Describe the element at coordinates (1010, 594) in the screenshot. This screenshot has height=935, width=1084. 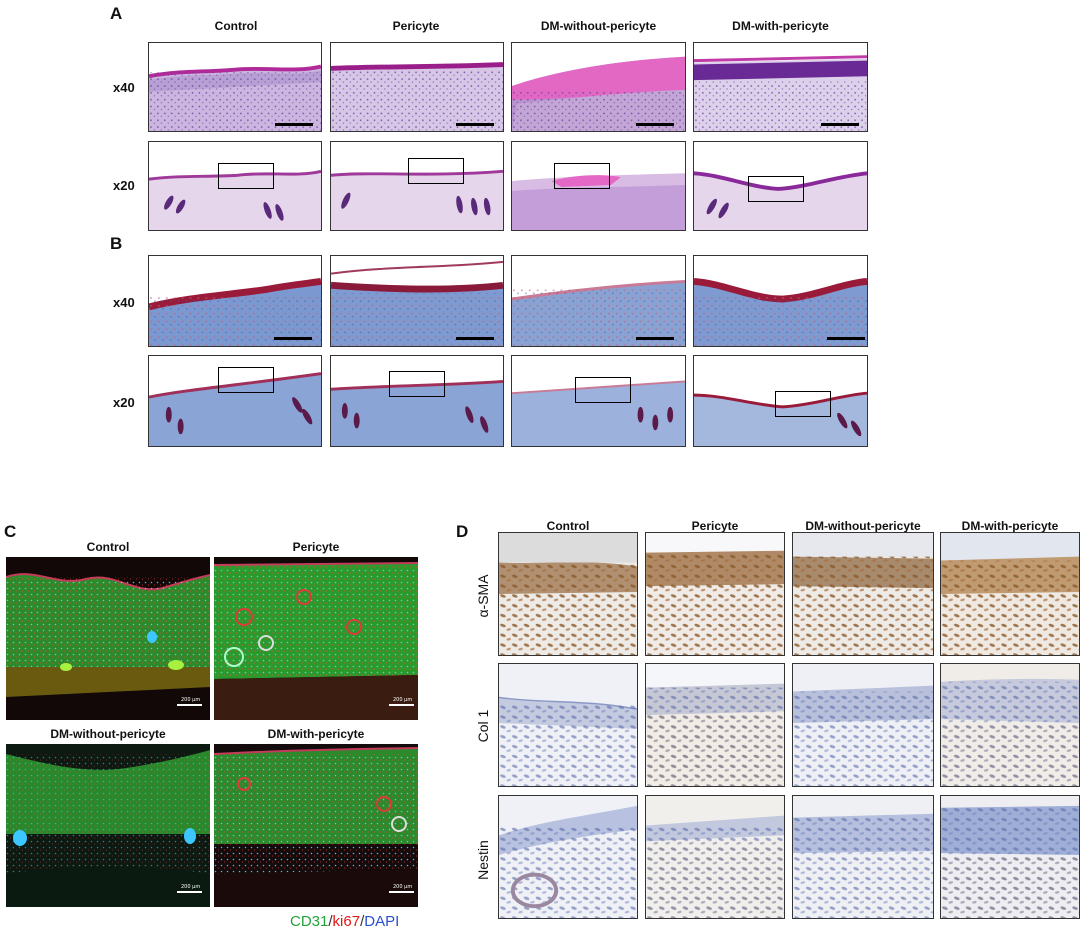
I see `ihc-asma-dm-with-image` at that location.